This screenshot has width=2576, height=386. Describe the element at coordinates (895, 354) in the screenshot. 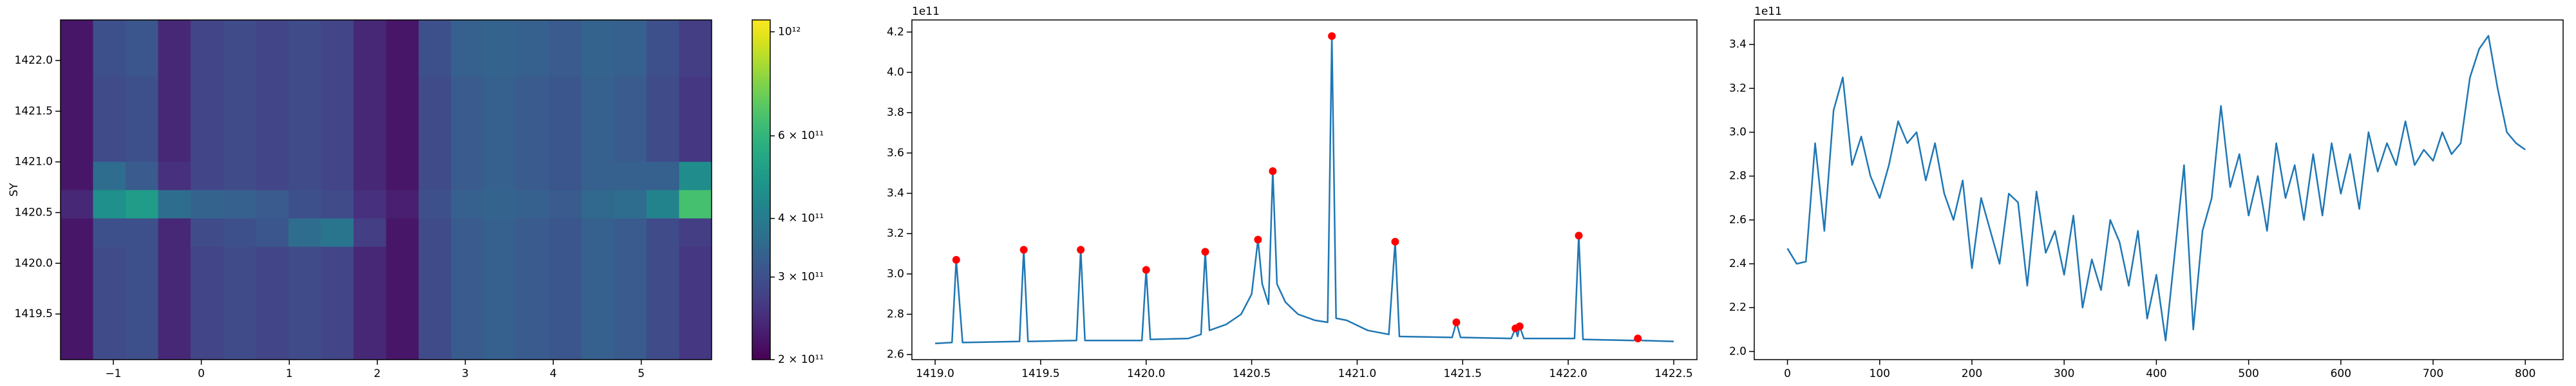

I see `y-tick-label: 2.6` at that location.